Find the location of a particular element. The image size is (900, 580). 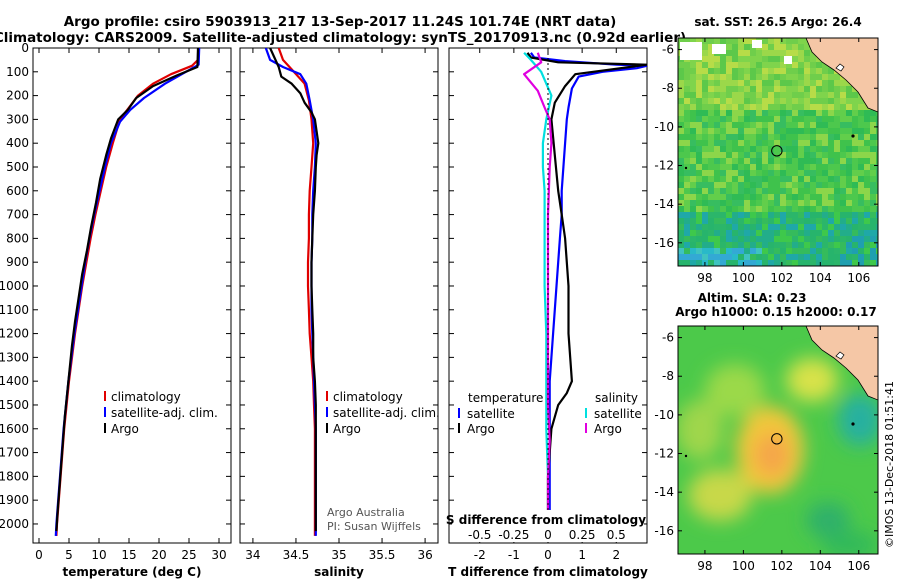

salinity-xtick-label: 35 is located at coordinates (338, 555).